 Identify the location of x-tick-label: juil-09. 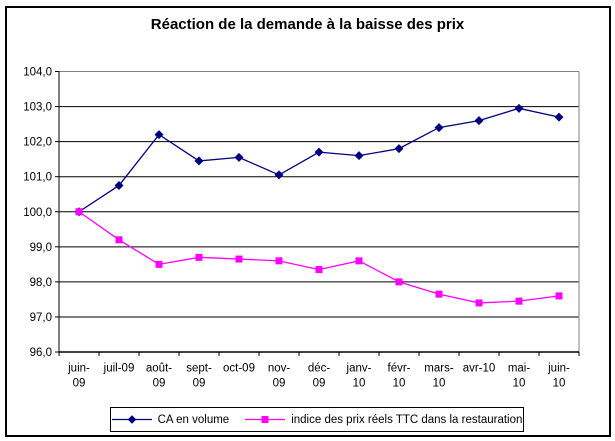
(119, 369).